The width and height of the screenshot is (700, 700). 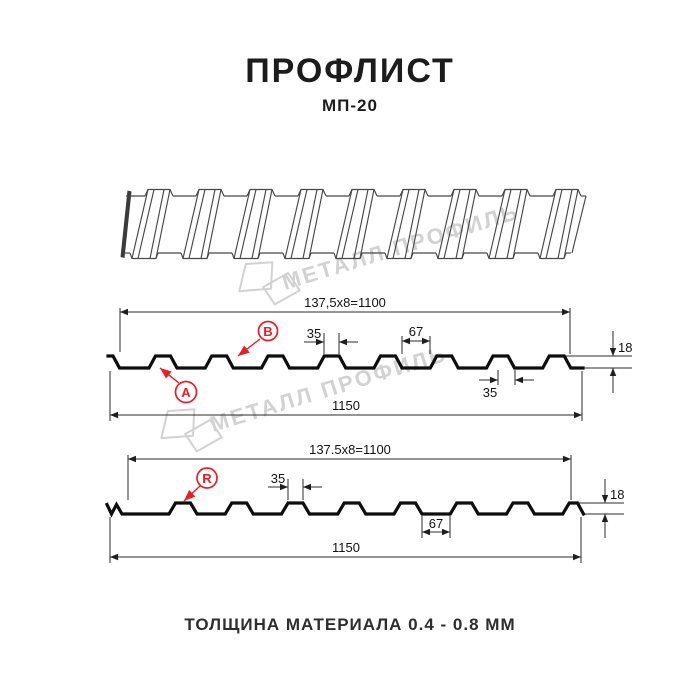 I want to click on dim-pitch-formula: 137.5x8=1100, so click(x=350, y=449).